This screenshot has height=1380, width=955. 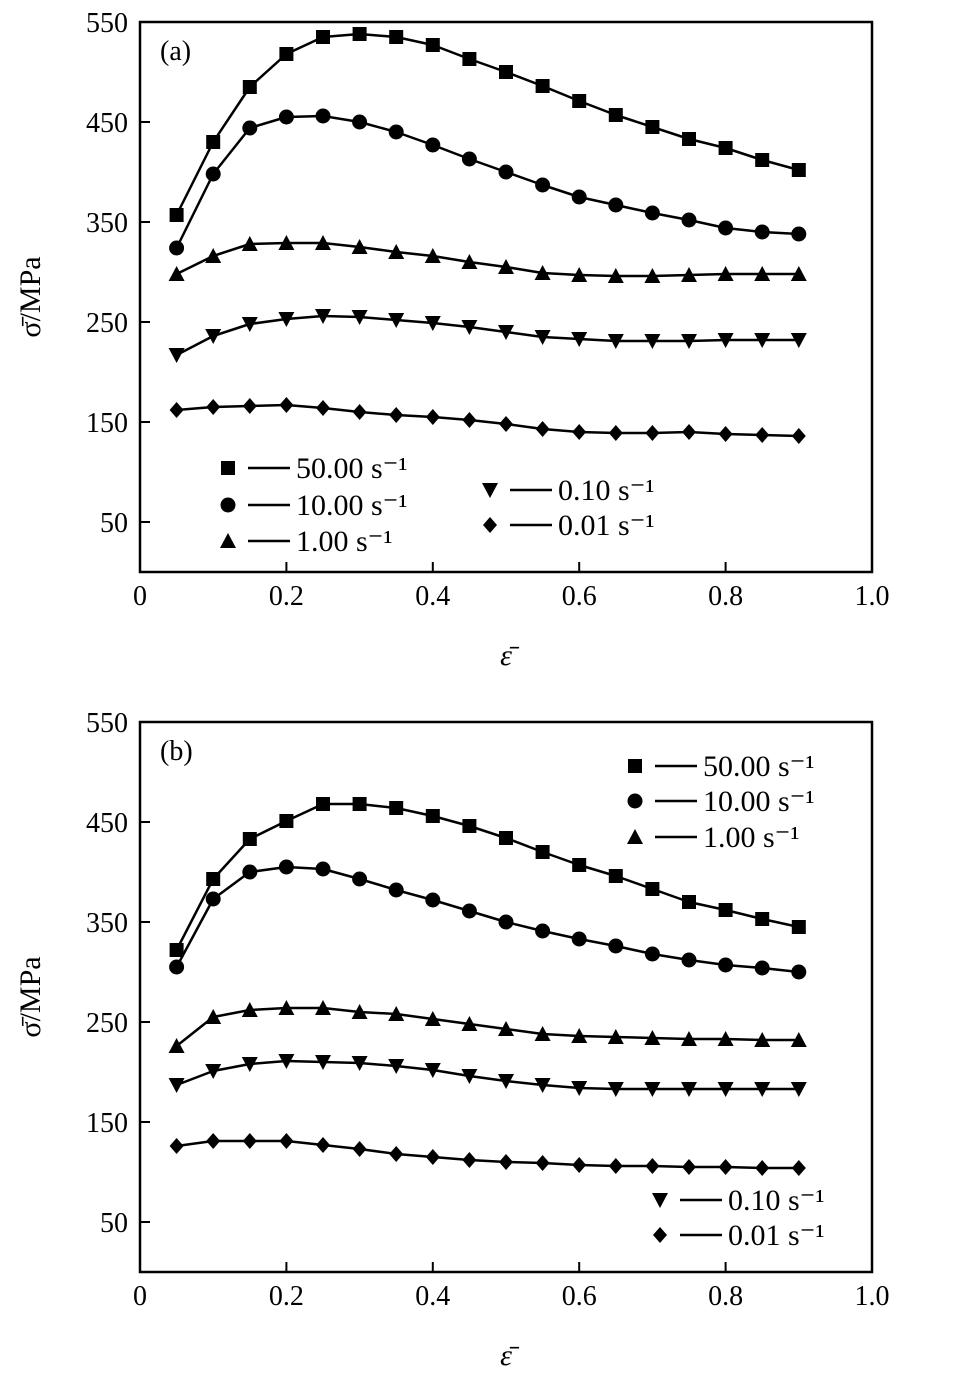 What do you see at coordinates (107, 223) in the screenshot?
I see `y-tick-label: 350` at bounding box center [107, 223].